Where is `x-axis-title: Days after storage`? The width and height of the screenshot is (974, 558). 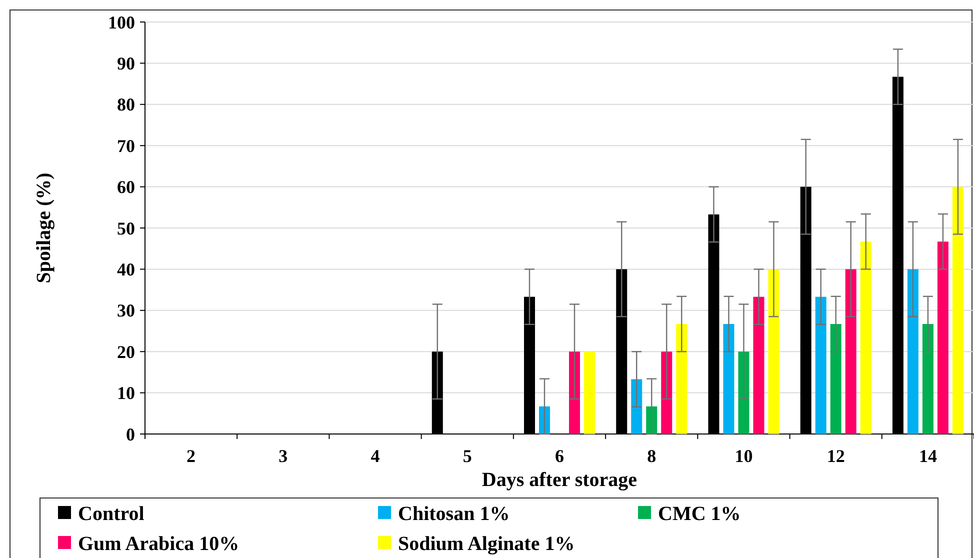
x-axis-title: Days after storage is located at coordinates (560, 480).